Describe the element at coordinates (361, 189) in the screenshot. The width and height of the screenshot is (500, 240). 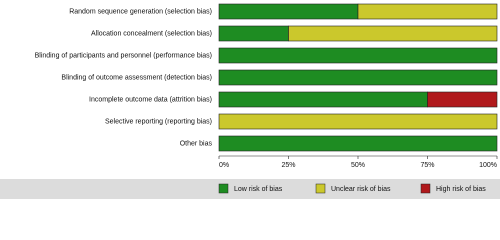
I see `legend-label: Unclear risk of bias` at that location.